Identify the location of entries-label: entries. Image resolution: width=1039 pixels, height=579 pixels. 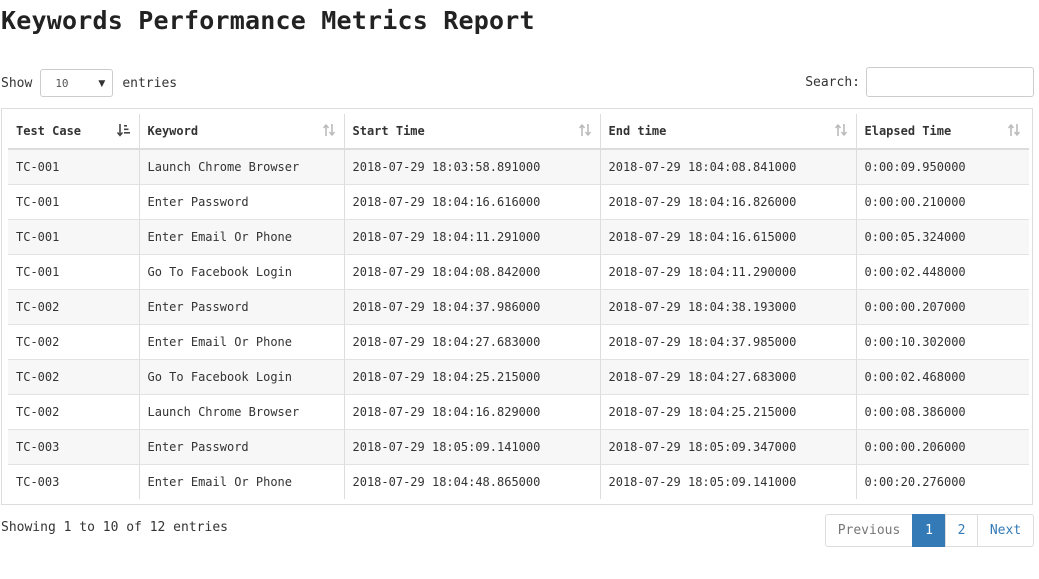
(150, 83).